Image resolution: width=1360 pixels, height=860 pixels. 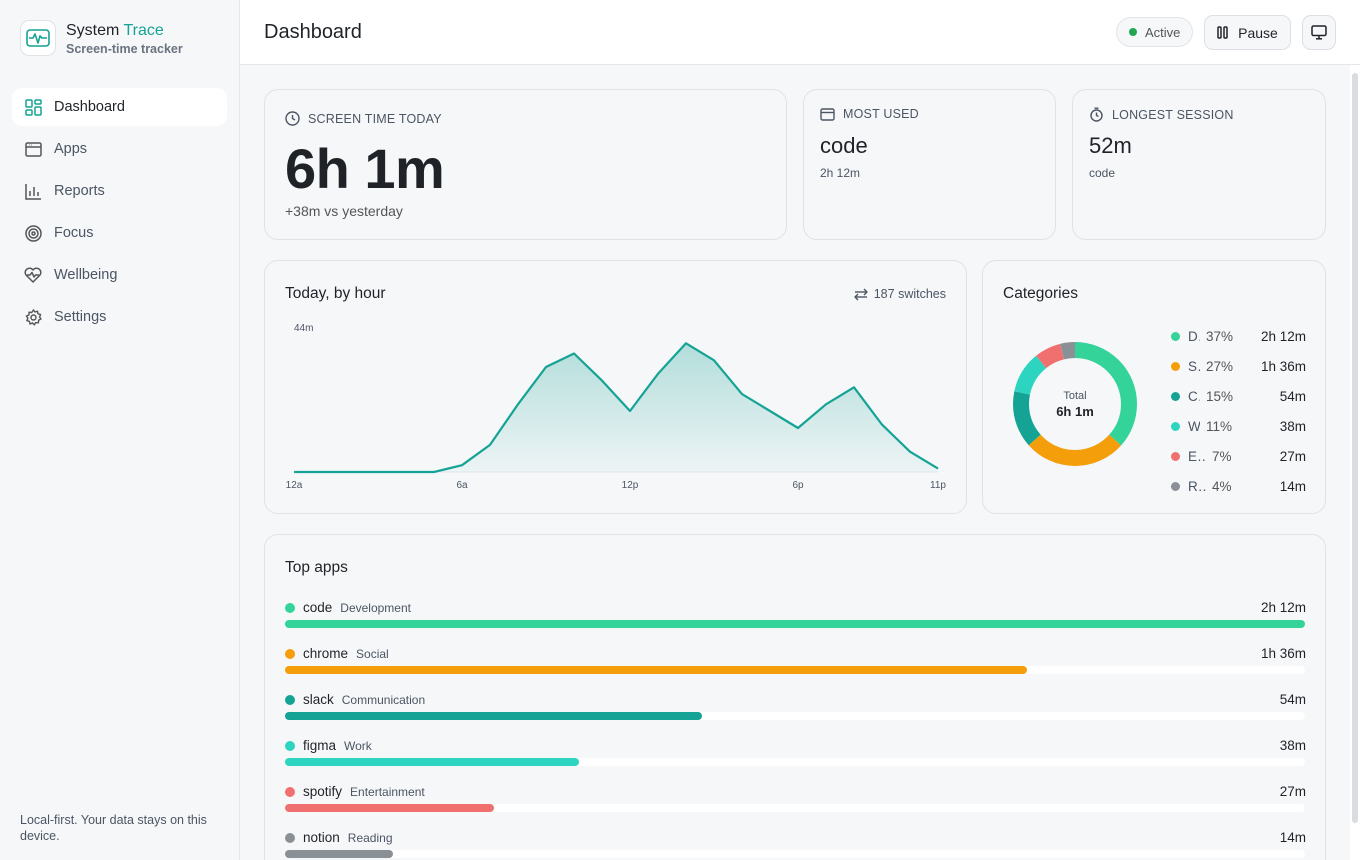 What do you see at coordinates (1238, 426) in the screenshot?
I see `legend-item: Work 11% 38m` at bounding box center [1238, 426].